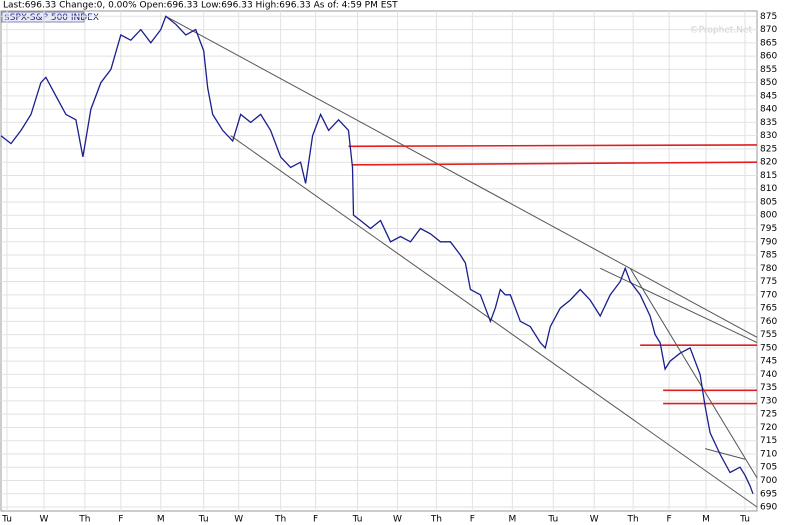 Image resolution: width=803 pixels, height=525 pixels. I want to click on y-tick-label: 760, so click(768, 322).